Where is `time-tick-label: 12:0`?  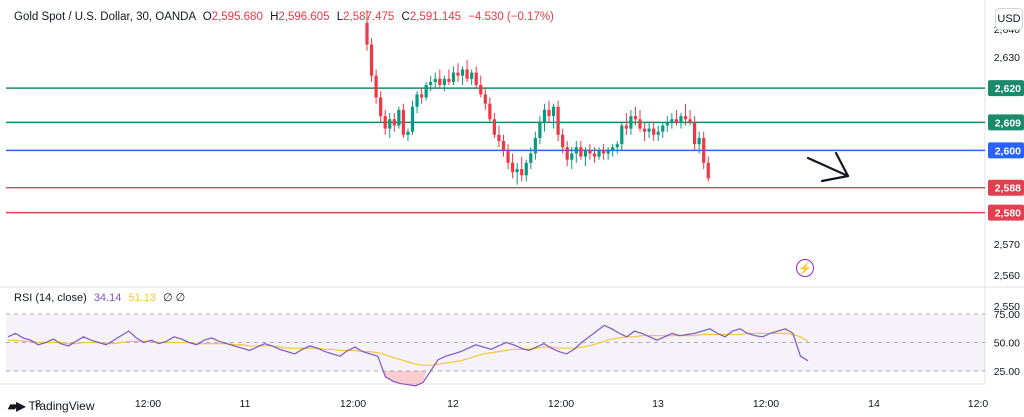 time-tick-label: 12:0 is located at coordinates (978, 404).